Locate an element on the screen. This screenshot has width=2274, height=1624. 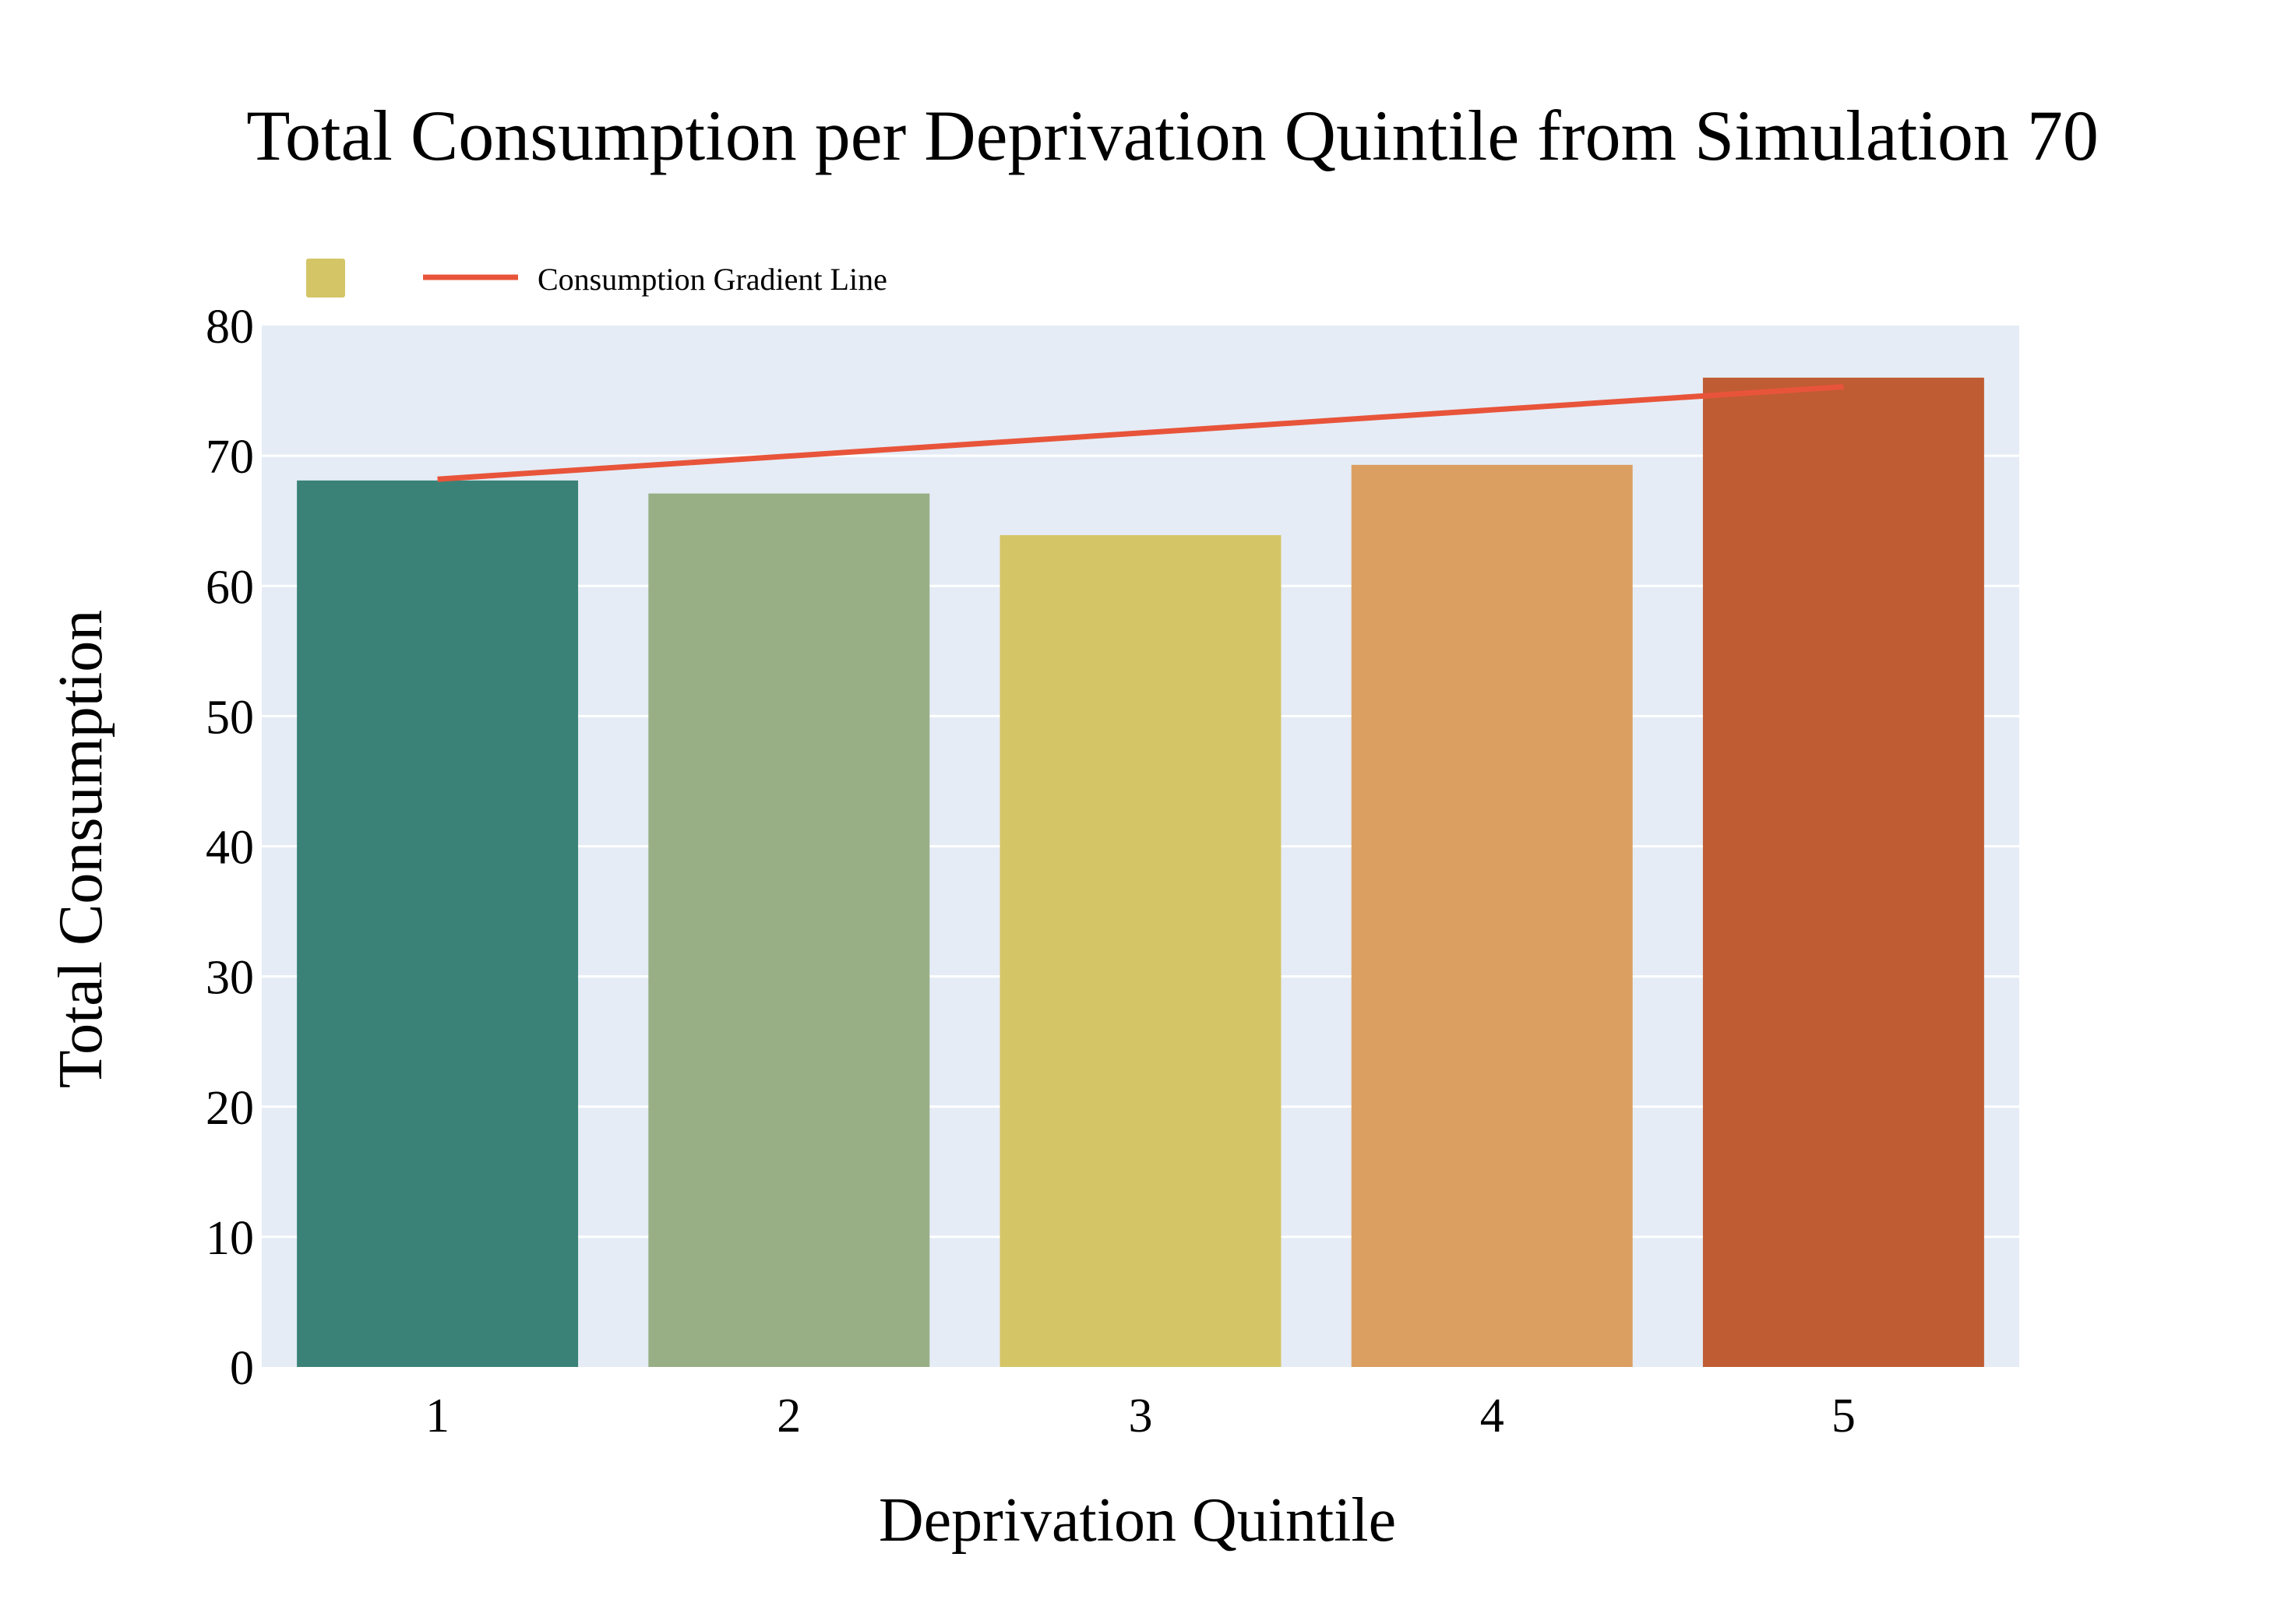
y-tick-label-80: 80 is located at coordinates (230, 327).